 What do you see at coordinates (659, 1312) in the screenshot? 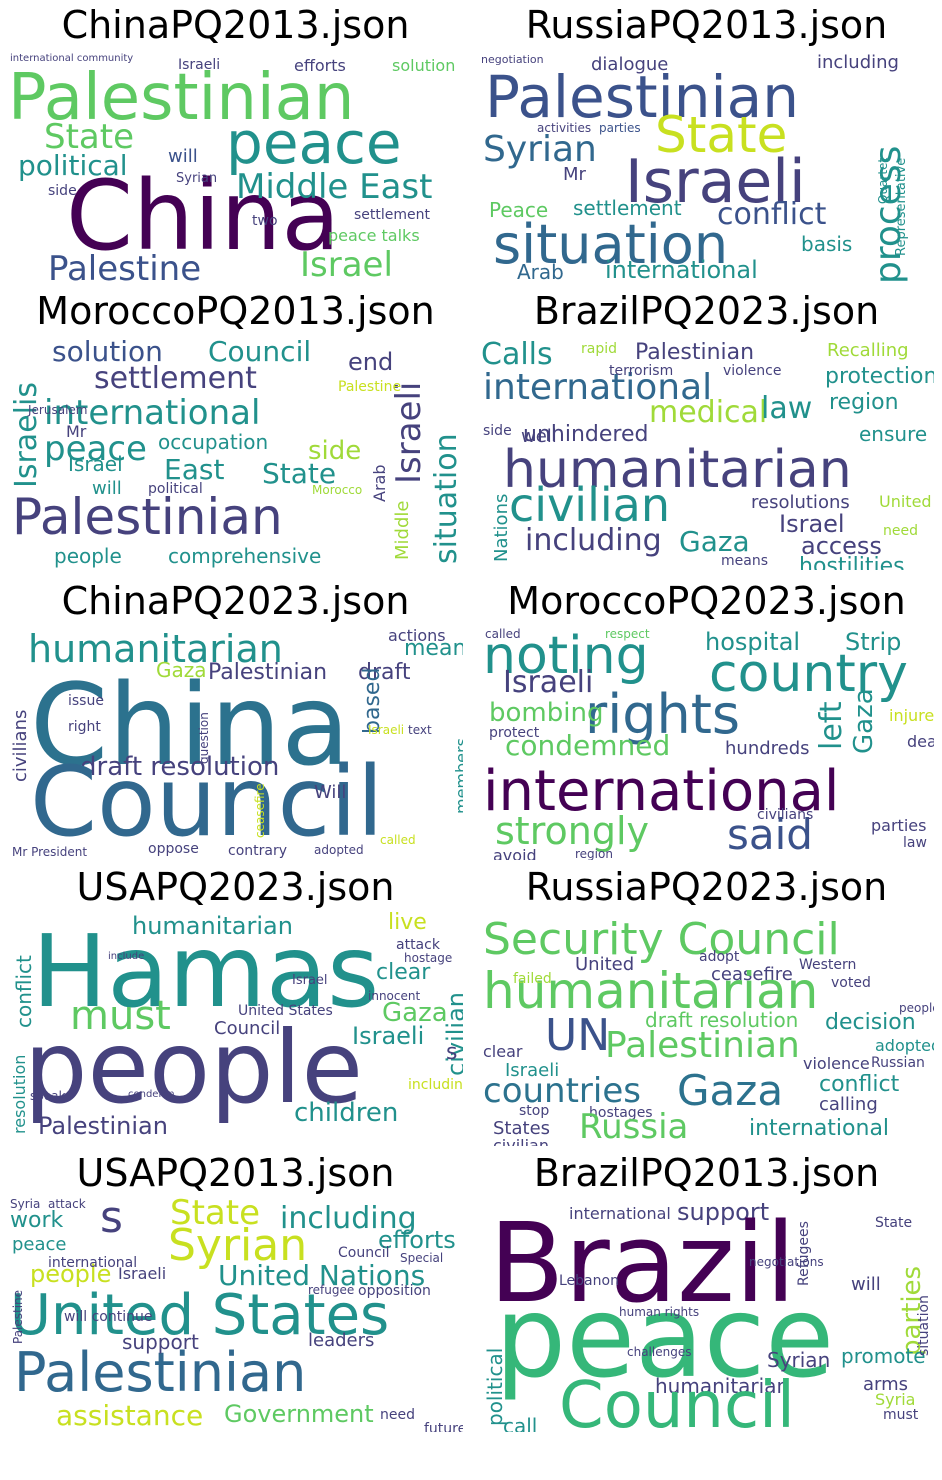
I see `cloud-word: human rights` at bounding box center [659, 1312].